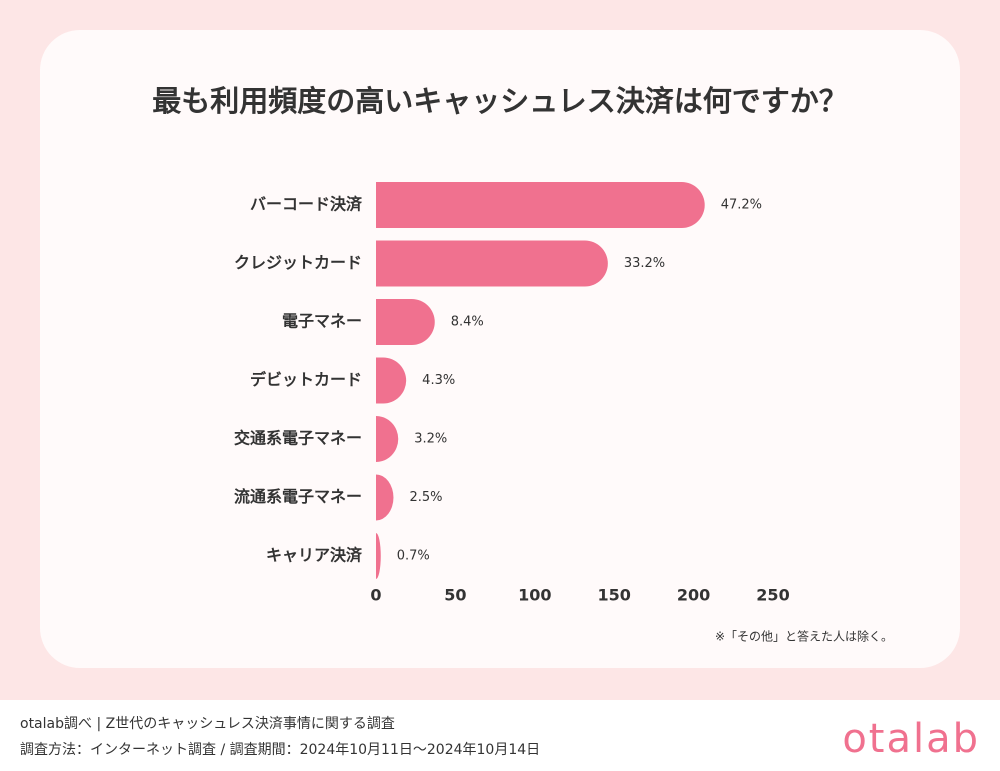 This screenshot has height=771, width=1000. I want to click on value-label: 33.2%, so click(644, 263).